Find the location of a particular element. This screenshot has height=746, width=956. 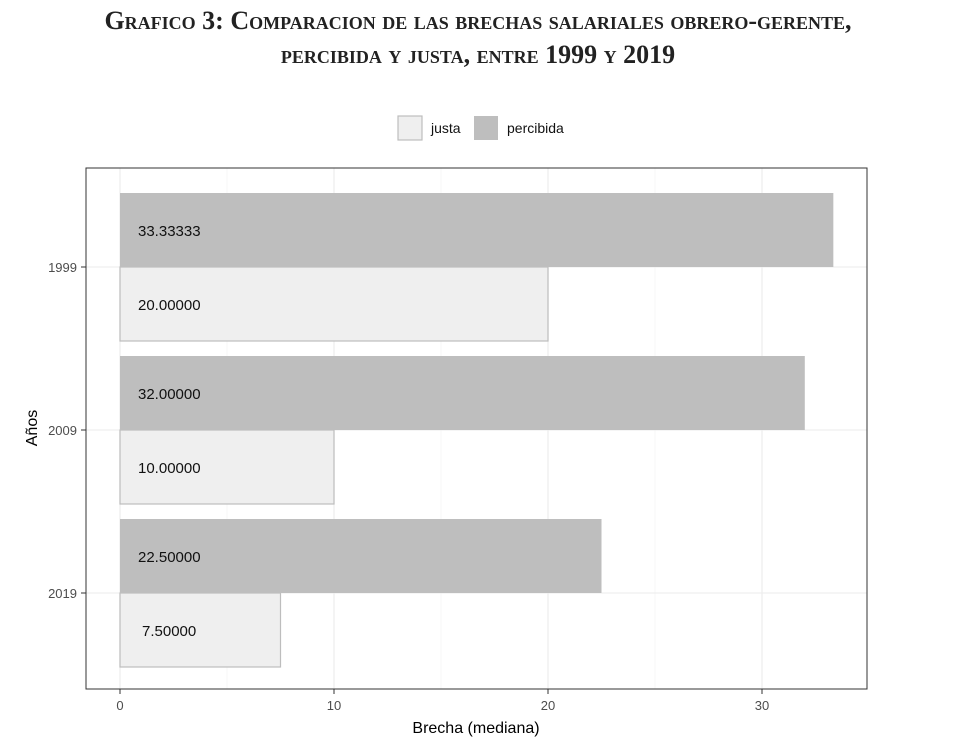

x-tick-label: 10 is located at coordinates (334, 705).